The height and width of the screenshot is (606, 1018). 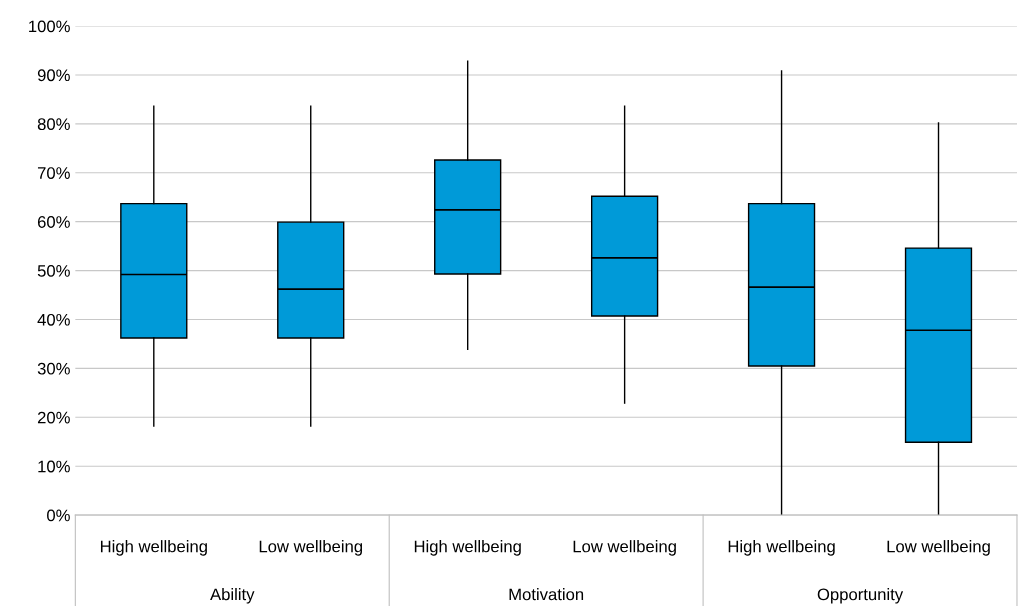 What do you see at coordinates (53, 75) in the screenshot?
I see `y-tick-label: 90%` at bounding box center [53, 75].